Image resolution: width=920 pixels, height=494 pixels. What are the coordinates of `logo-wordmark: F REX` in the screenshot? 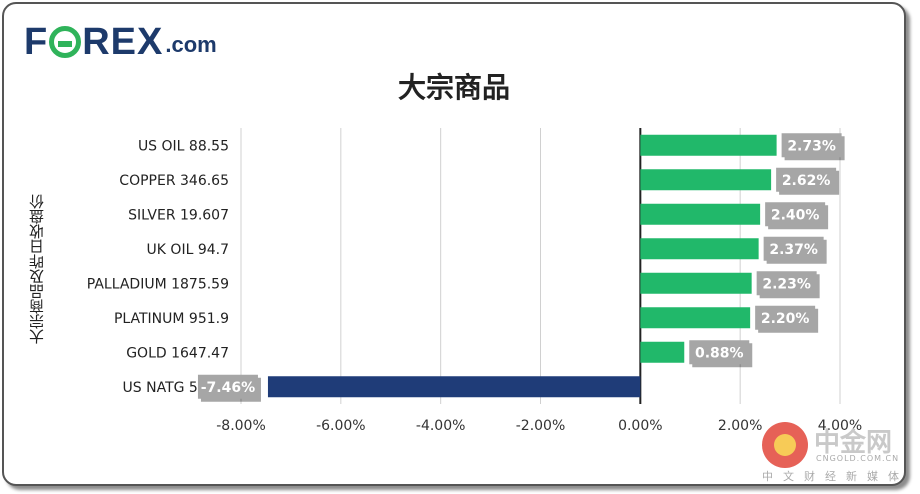 It's located at (94, 42).